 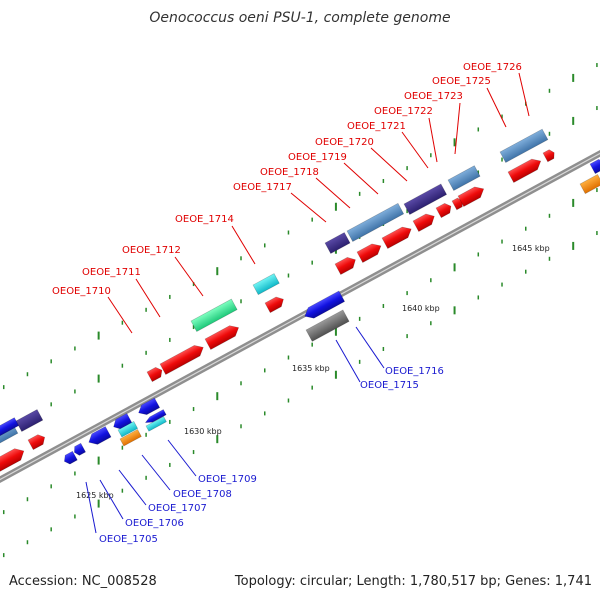 I want to click on gene-left-navy, so click(x=29, y=420).